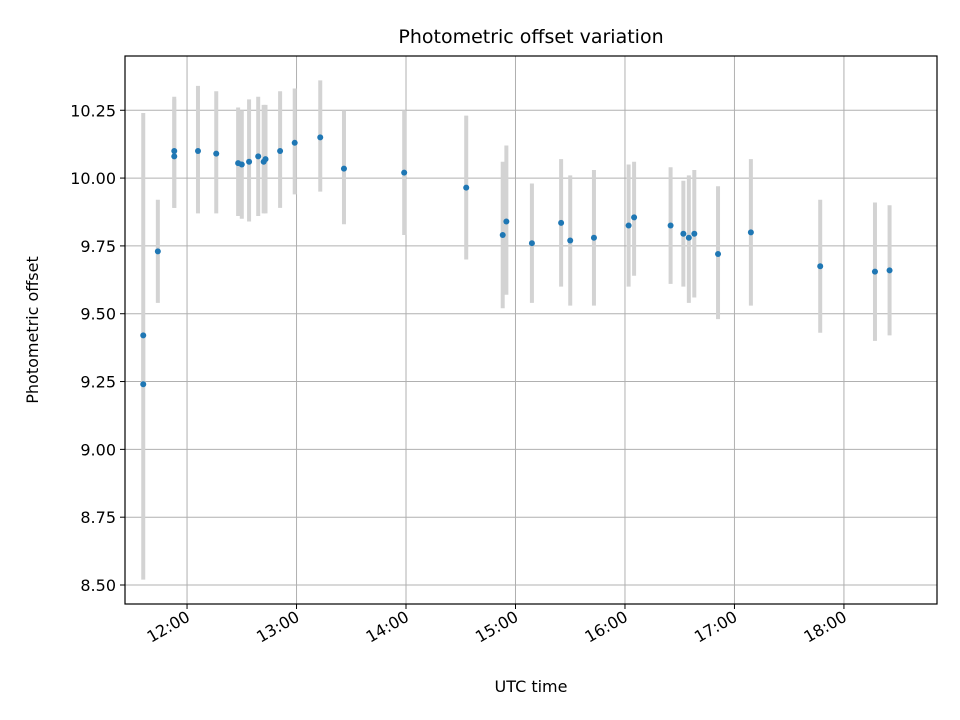 Image resolution: width=960 pixels, height=720 pixels. I want to click on y-tick-label: 8.75, so click(98, 517).